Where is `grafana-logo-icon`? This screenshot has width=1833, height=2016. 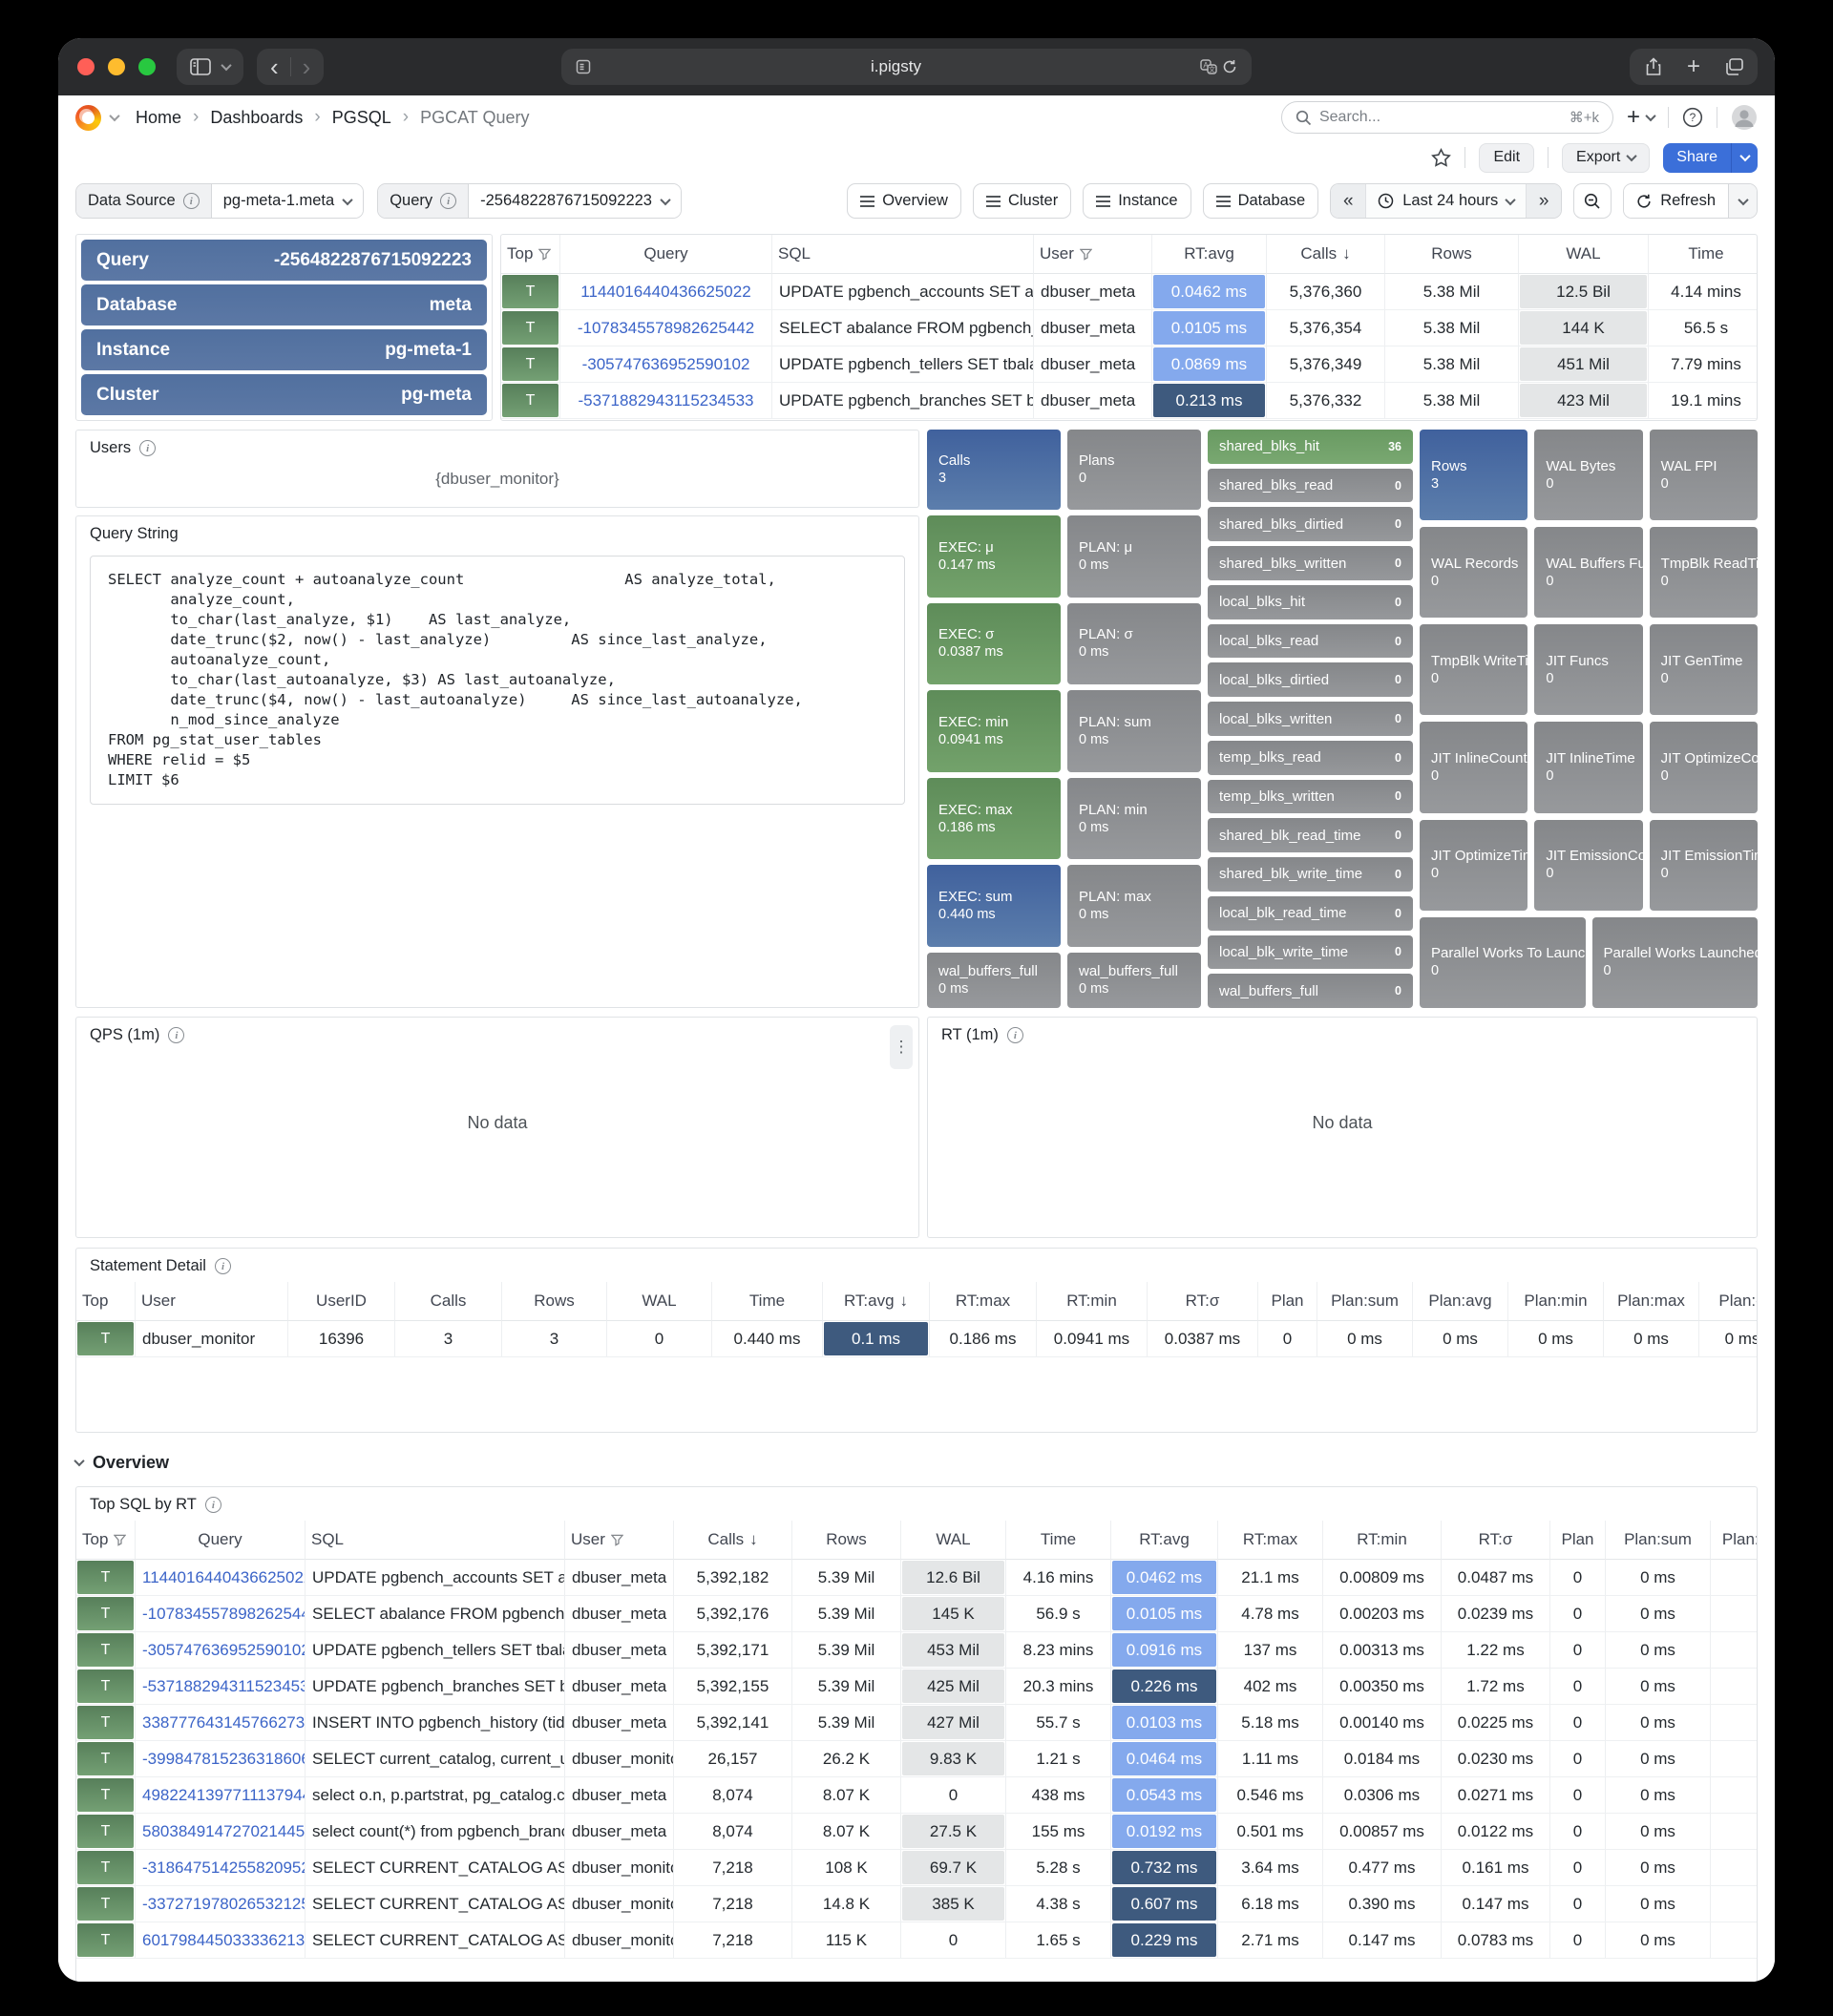
grafana-logo-icon is located at coordinates (88, 118).